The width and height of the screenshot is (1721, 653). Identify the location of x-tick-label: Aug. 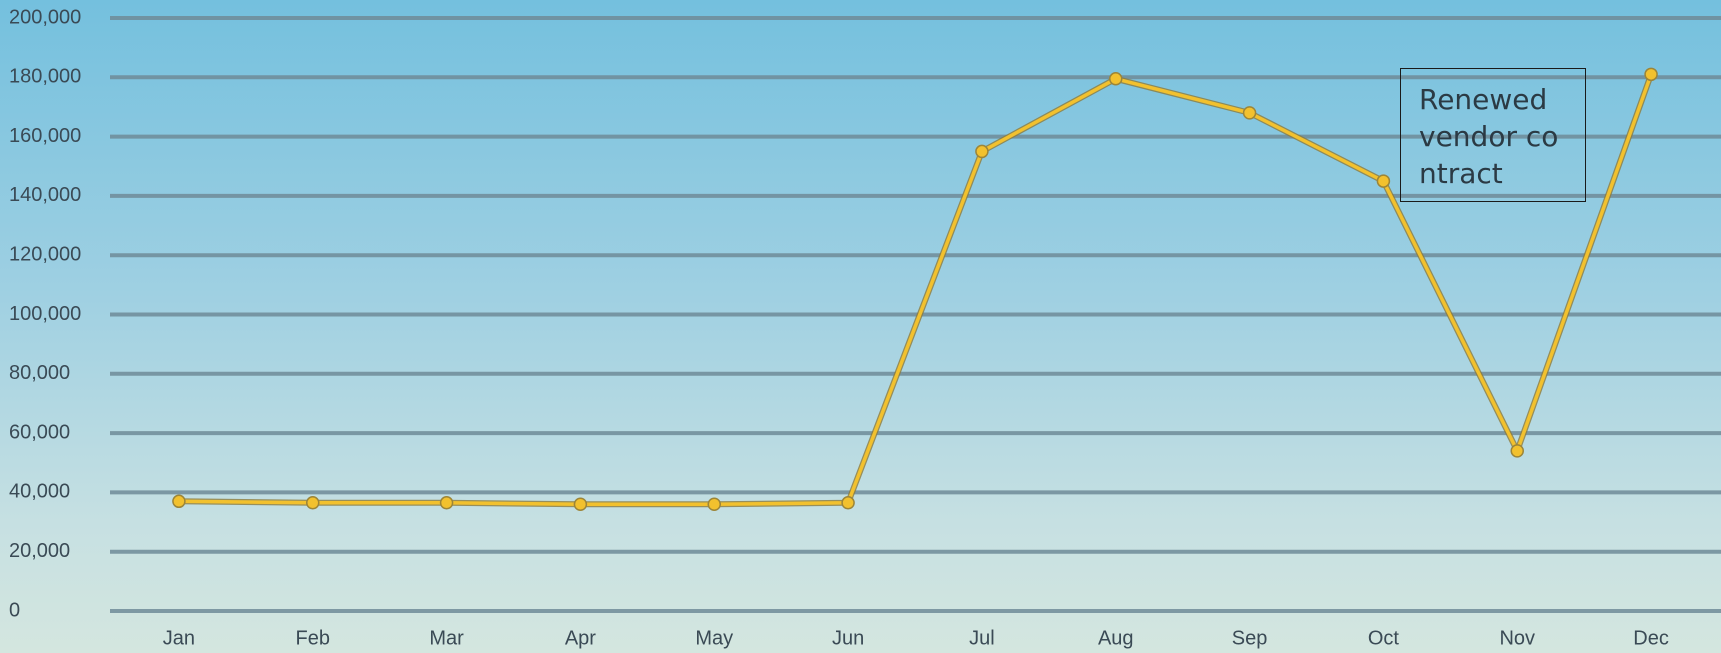
(1116, 638).